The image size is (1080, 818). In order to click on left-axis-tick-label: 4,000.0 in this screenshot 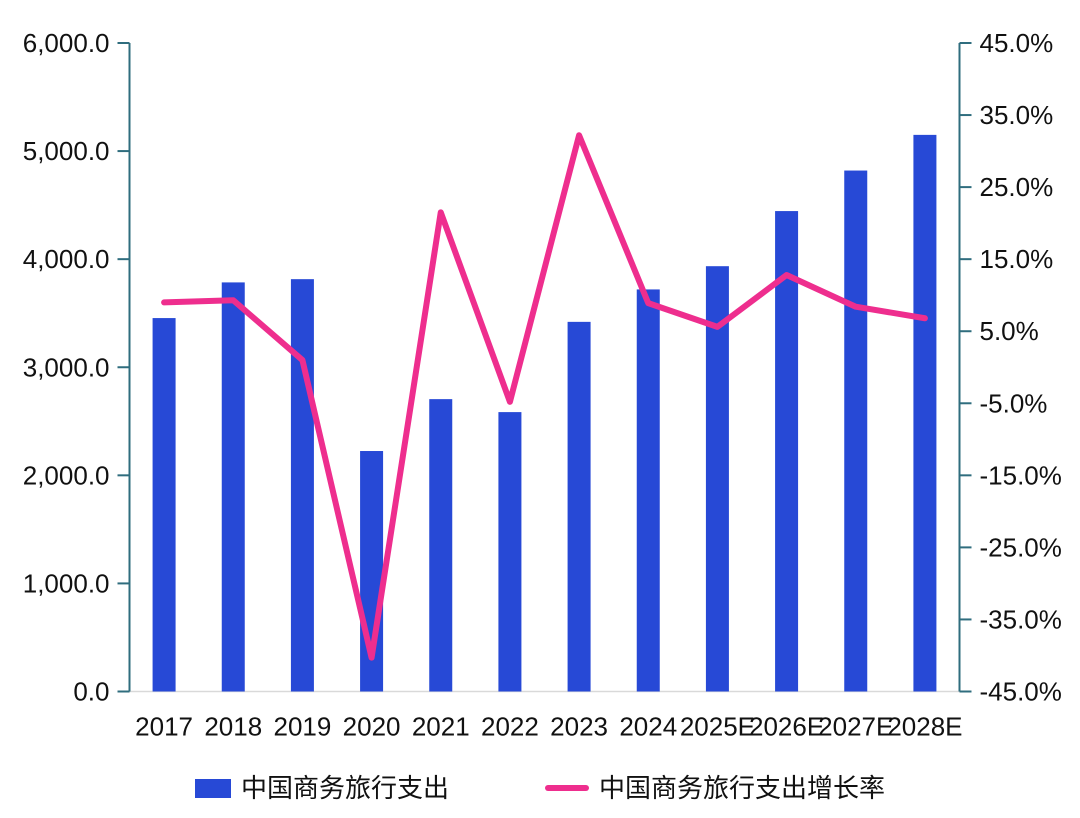, I will do `click(66, 259)`.